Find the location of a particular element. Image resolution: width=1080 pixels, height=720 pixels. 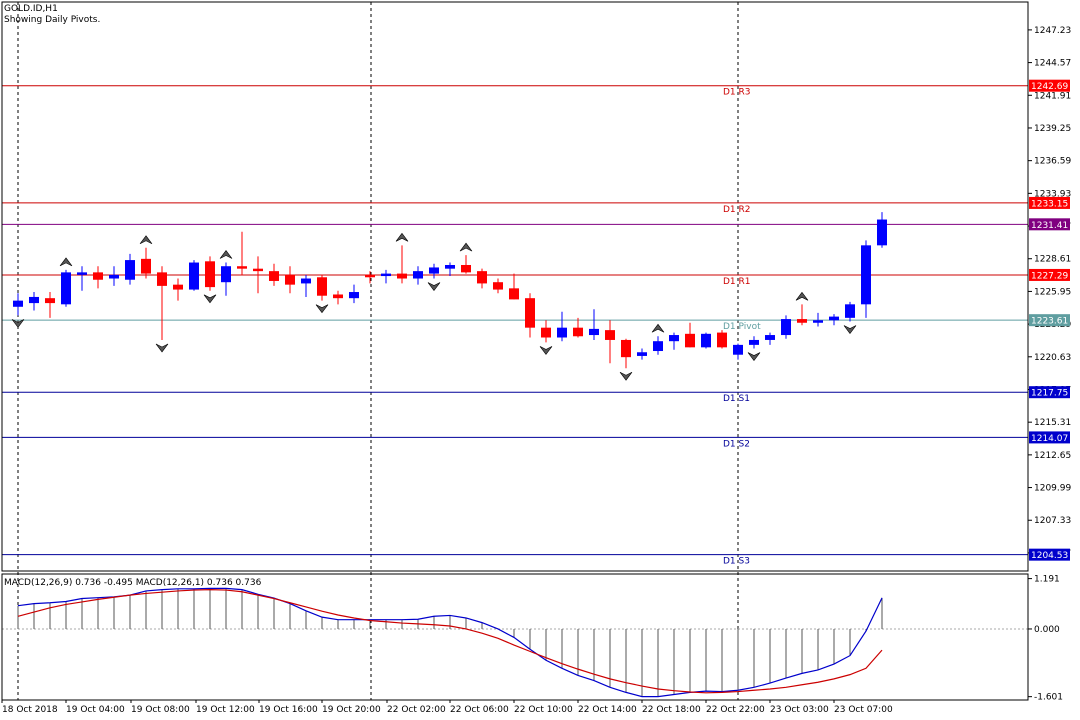

macd-tick-label: 1.191 is located at coordinates (1047, 580).